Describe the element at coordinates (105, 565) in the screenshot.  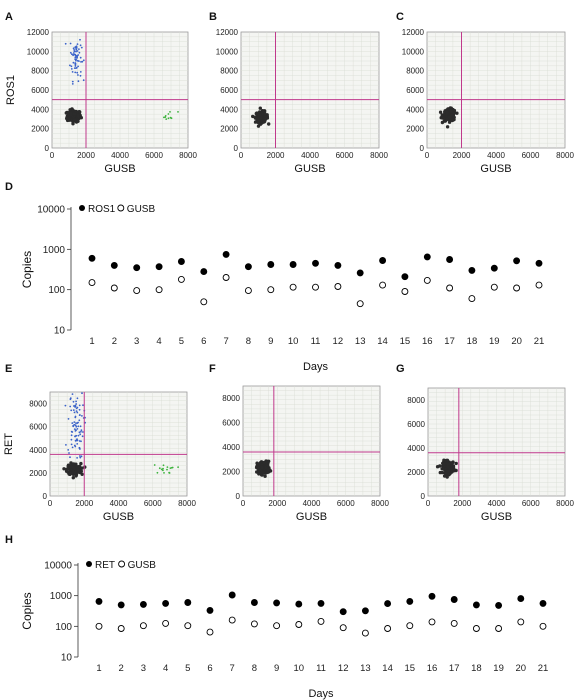
I see `legend-label: RET` at that location.